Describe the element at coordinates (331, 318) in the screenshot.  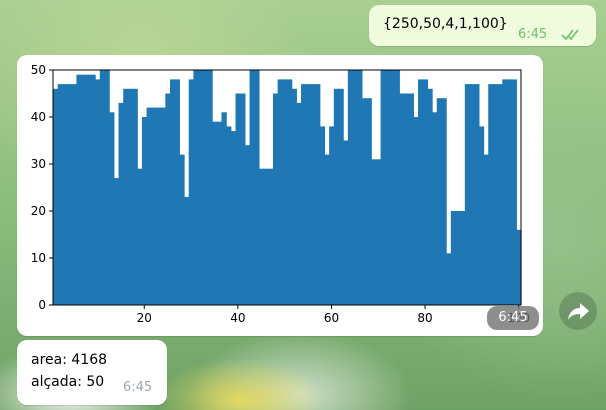
I see `x-tick-label: 60` at that location.